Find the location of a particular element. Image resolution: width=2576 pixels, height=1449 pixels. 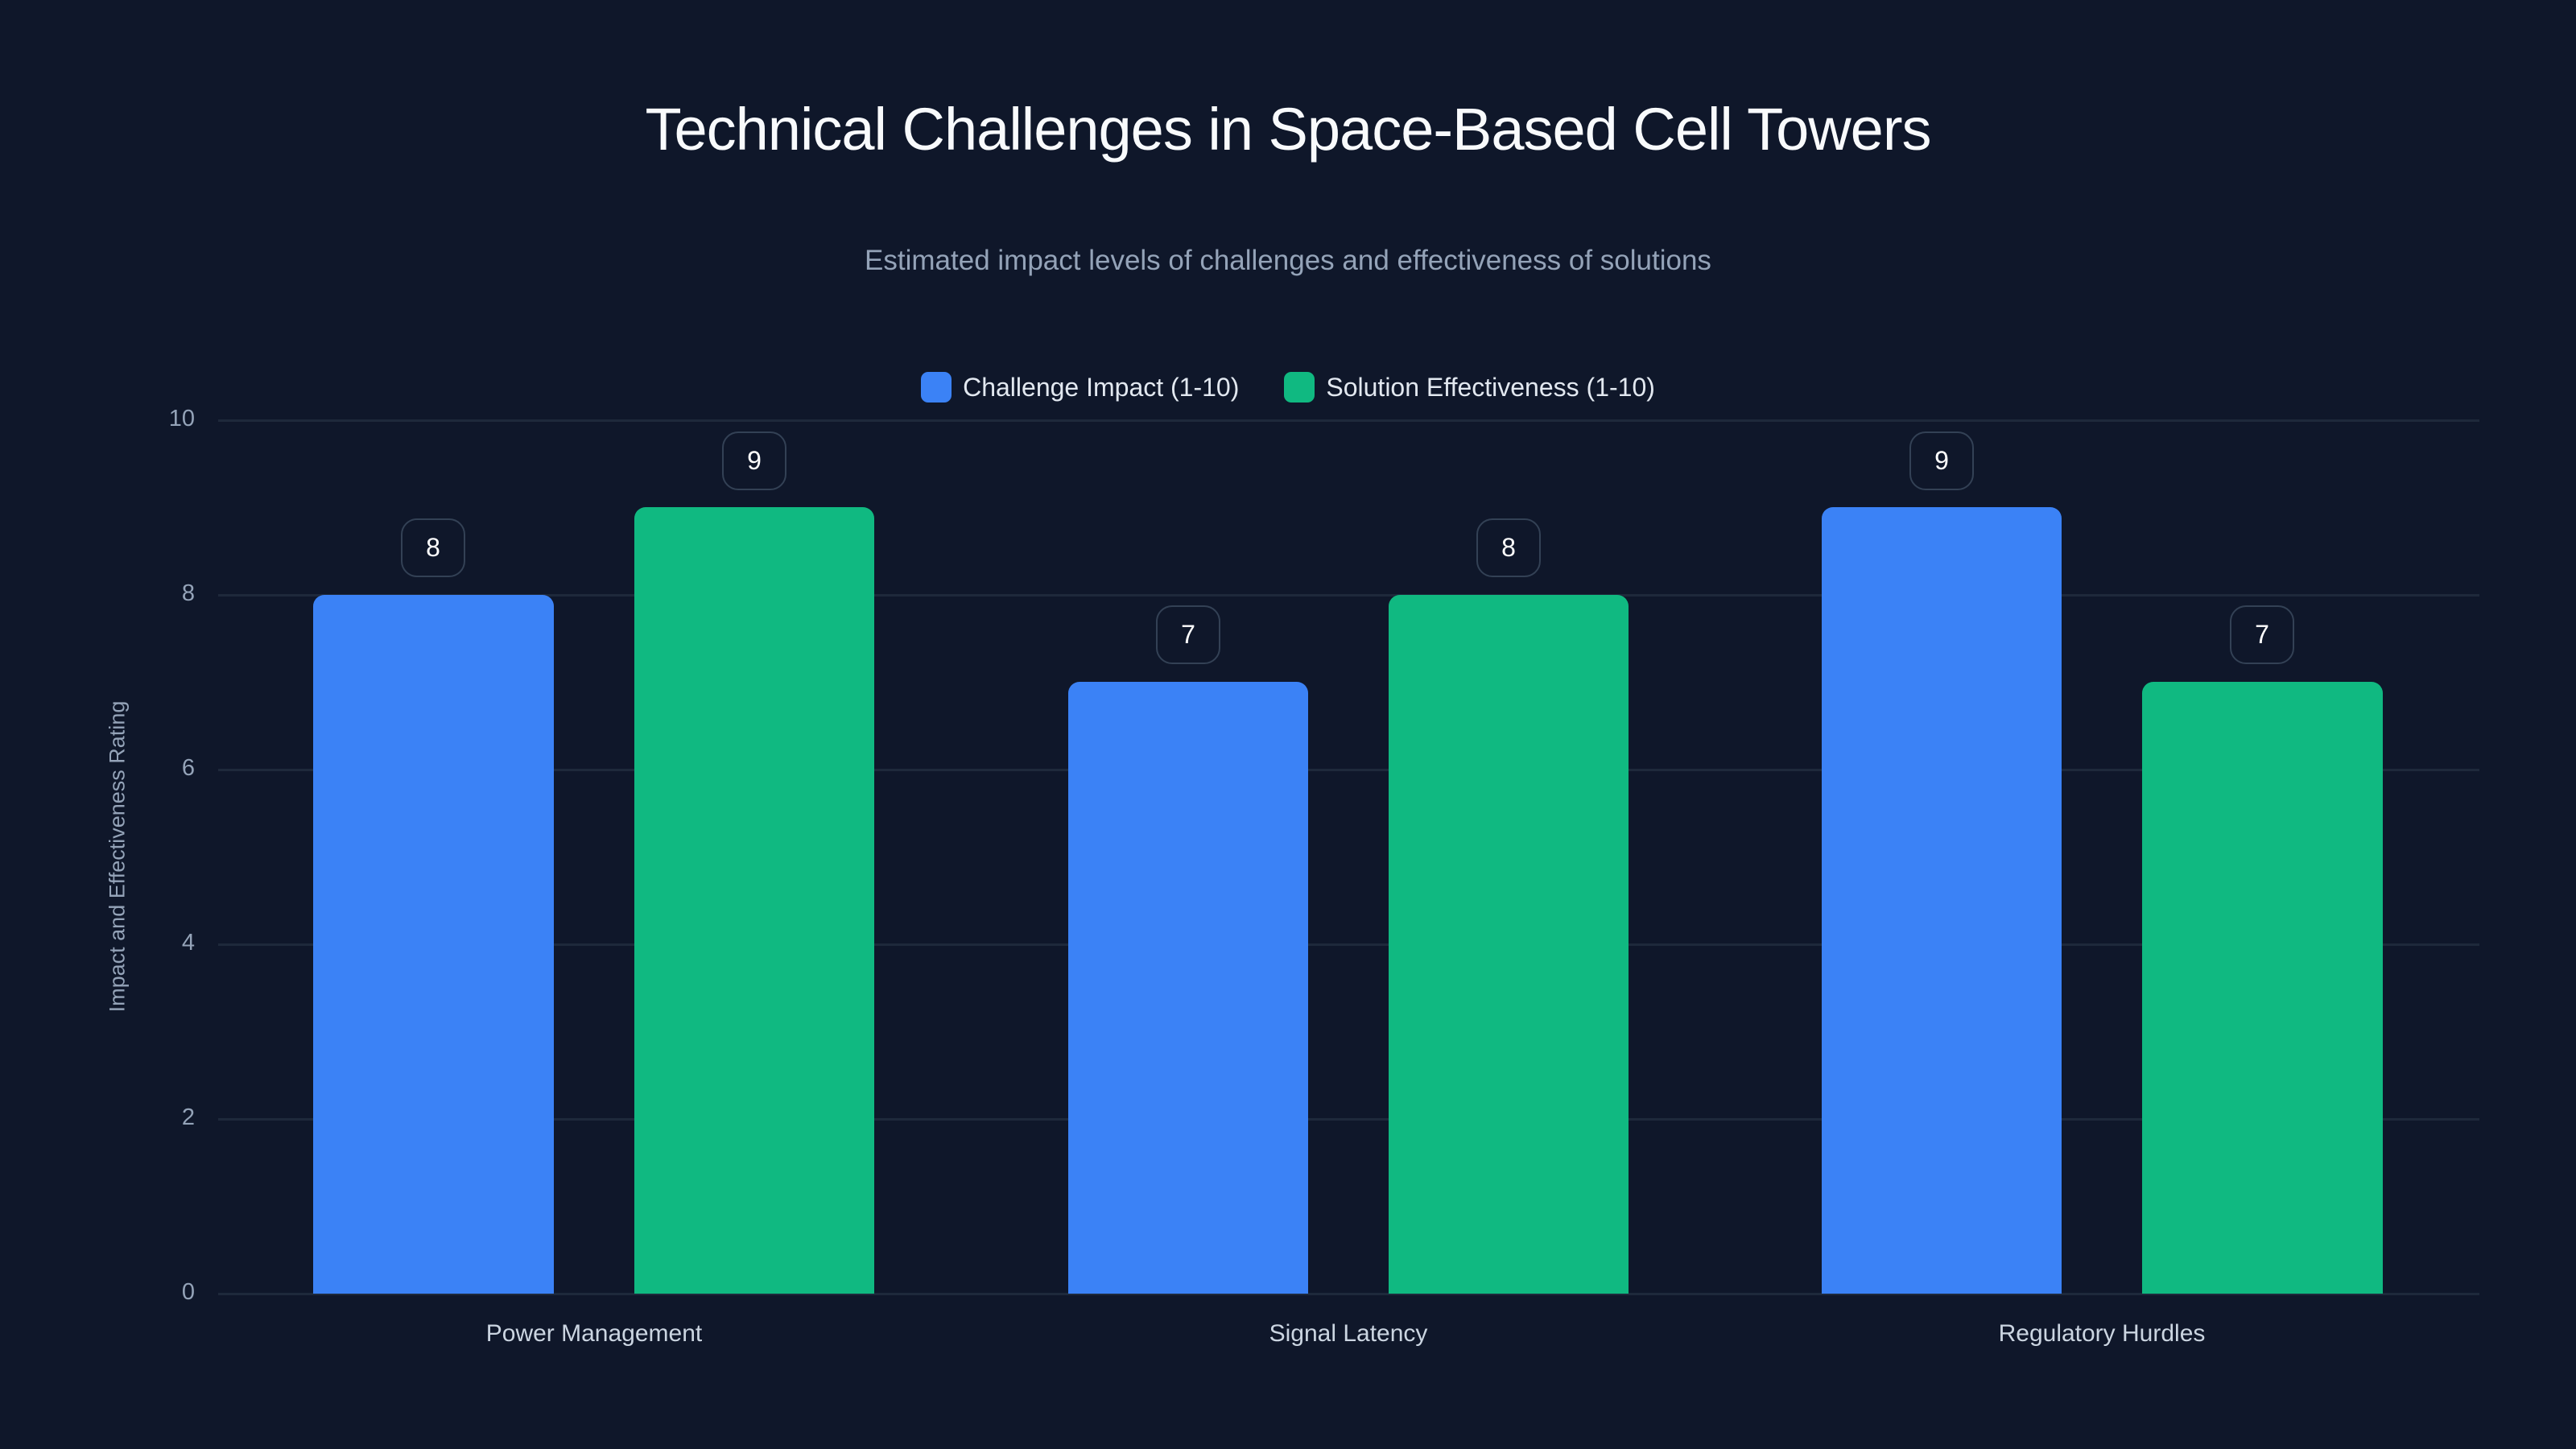

bar-signal-latency-challenge is located at coordinates (1188, 988).